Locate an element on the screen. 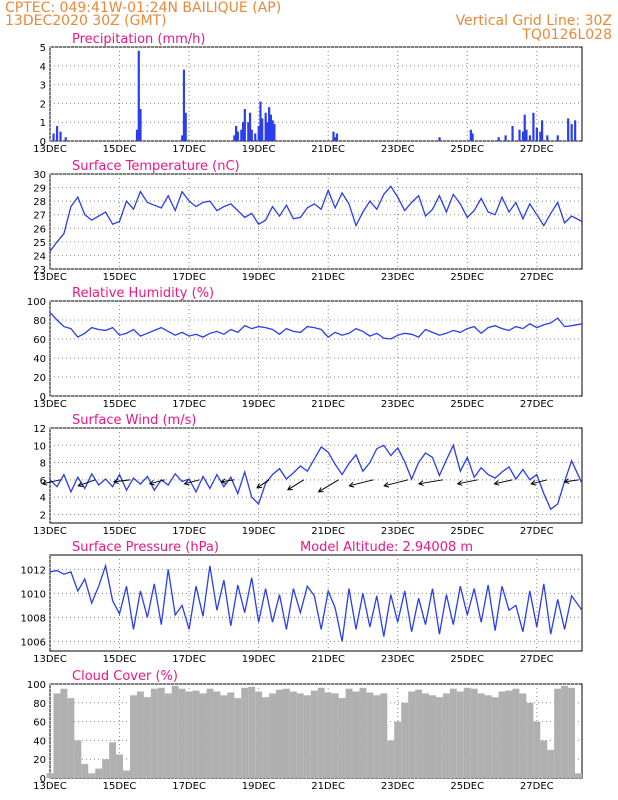 The image size is (618, 800). wind-frame is located at coordinates (316, 475).